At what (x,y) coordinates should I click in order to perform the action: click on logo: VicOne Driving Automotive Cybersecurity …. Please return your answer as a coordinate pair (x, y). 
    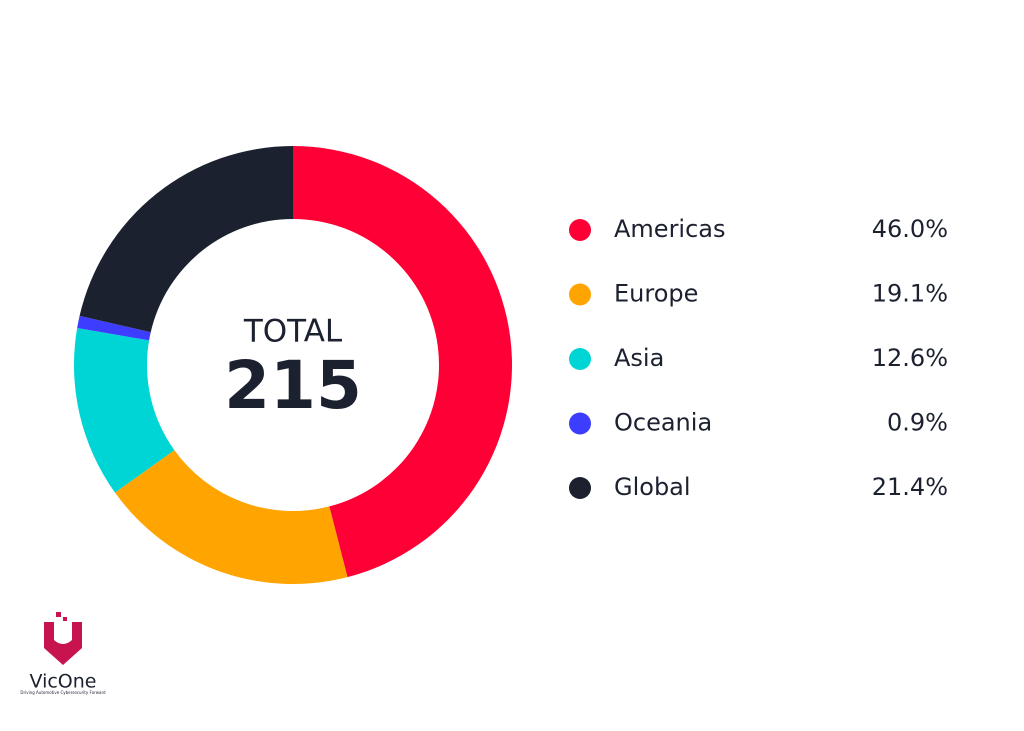
    Looking at the image, I should click on (63, 653).